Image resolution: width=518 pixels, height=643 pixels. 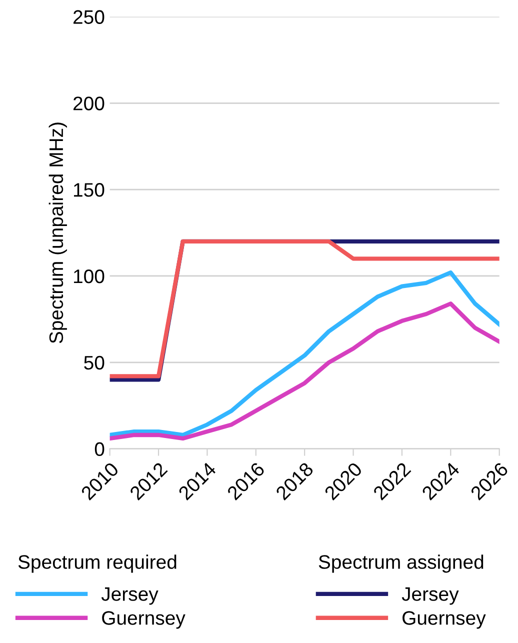 I want to click on text: Spectrum assigned, so click(x=401, y=563).